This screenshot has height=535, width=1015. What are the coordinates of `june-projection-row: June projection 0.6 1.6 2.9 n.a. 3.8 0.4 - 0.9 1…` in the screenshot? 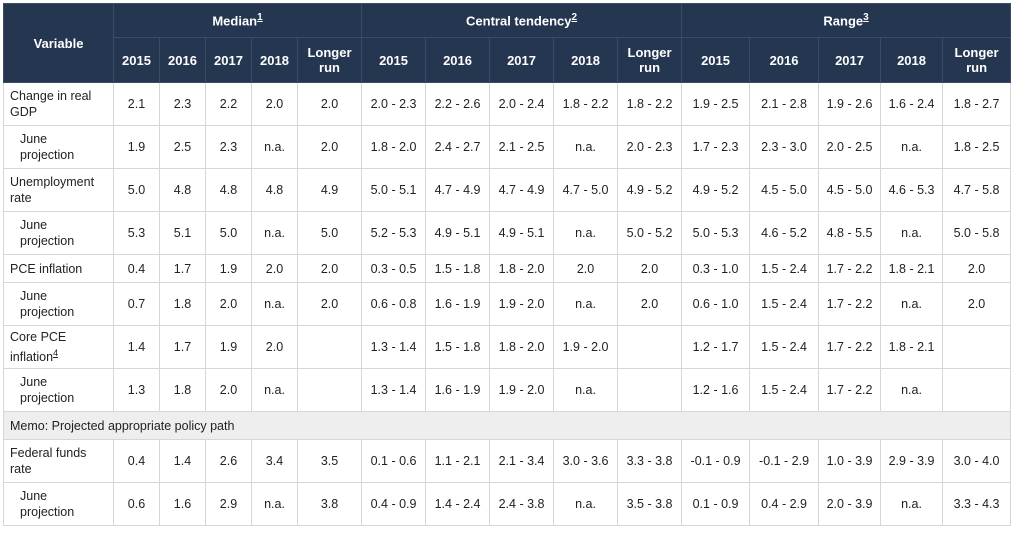 It's located at (507, 504).